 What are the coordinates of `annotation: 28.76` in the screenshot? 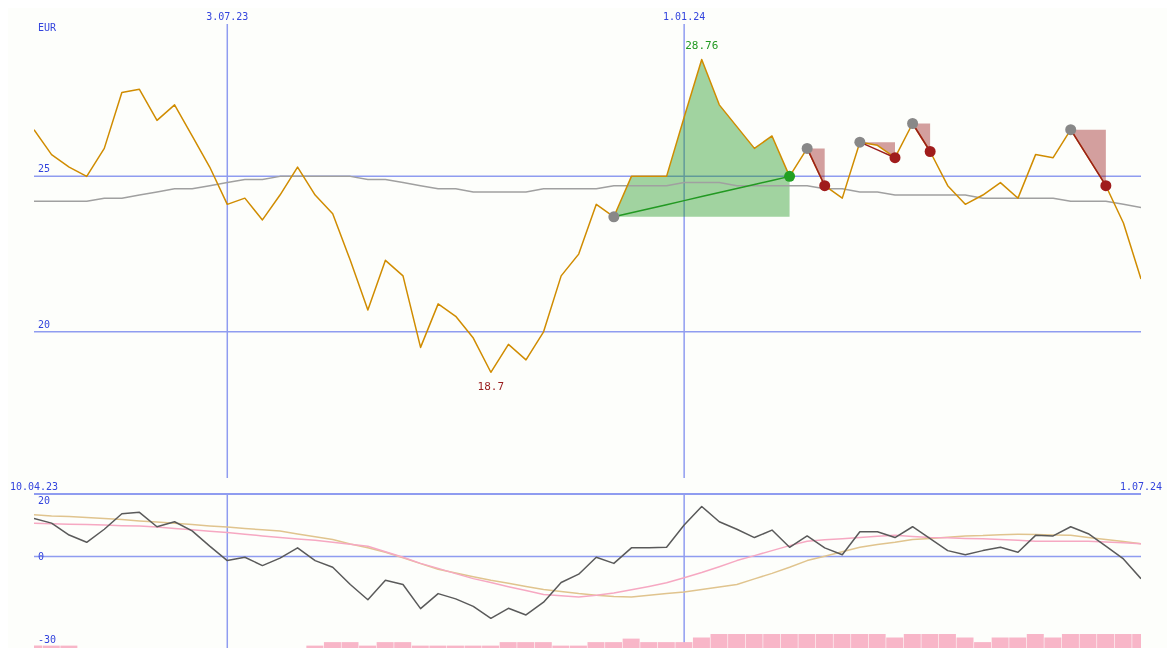 It's located at (702, 46).